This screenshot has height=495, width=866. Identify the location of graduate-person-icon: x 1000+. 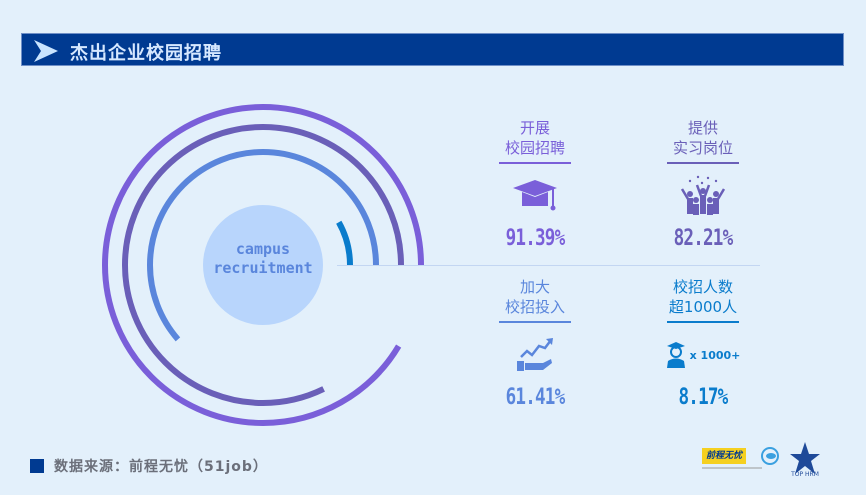
(703, 355).